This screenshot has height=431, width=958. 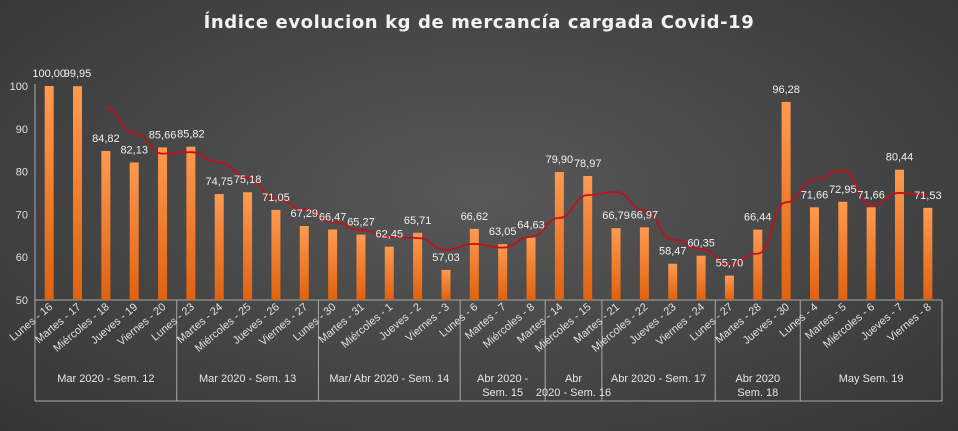 What do you see at coordinates (276, 198) in the screenshot?
I see `data-label: 71,05` at bounding box center [276, 198].